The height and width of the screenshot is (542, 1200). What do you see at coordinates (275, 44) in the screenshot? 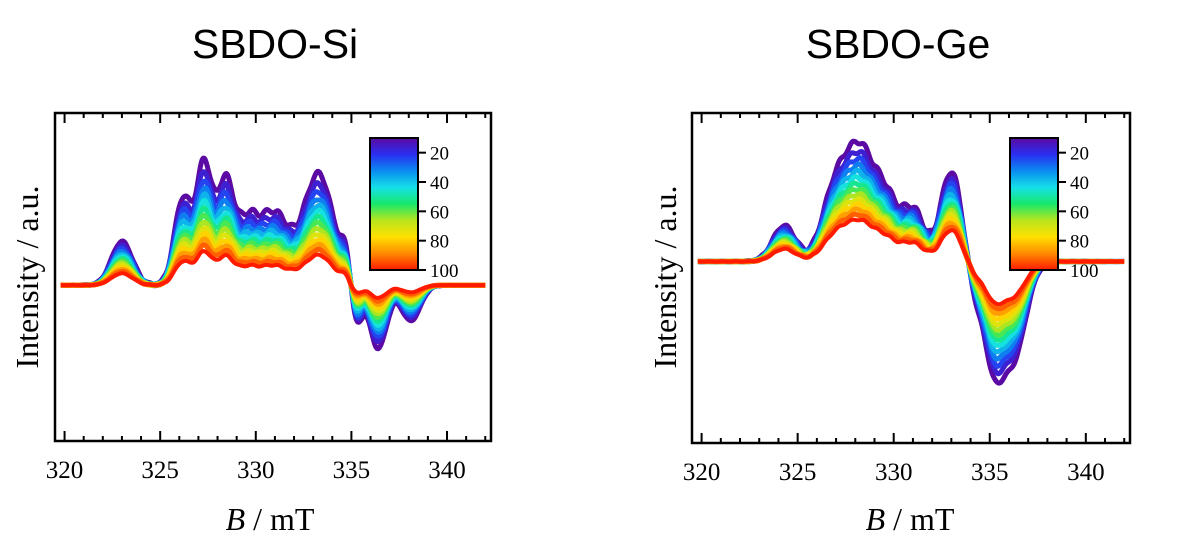
I see `chart-title: SBDO-Si` at bounding box center [275, 44].